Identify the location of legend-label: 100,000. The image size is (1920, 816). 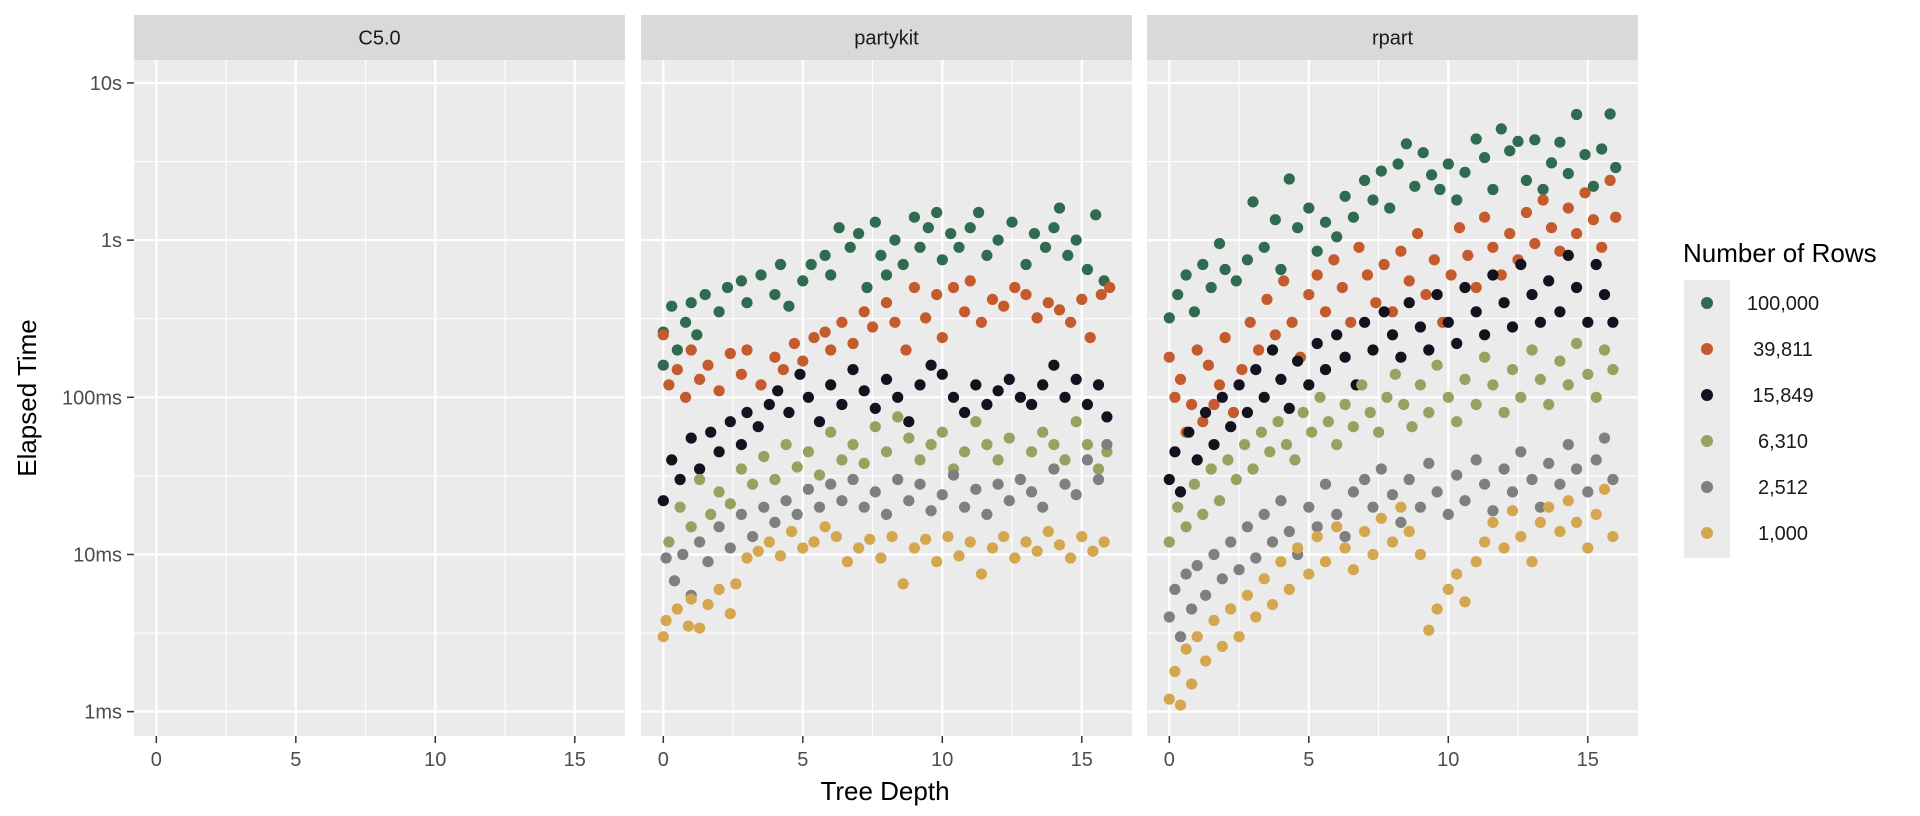
(1783, 304).